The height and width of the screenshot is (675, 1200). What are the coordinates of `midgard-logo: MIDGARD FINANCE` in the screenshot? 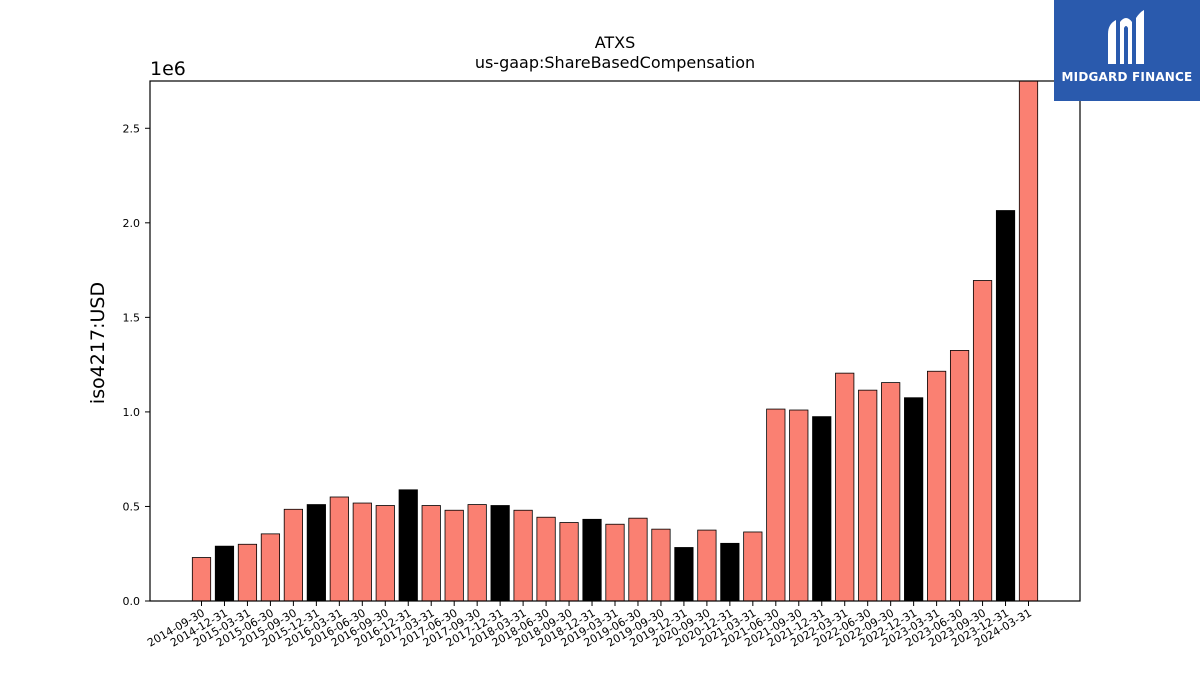 It's located at (1127, 50).